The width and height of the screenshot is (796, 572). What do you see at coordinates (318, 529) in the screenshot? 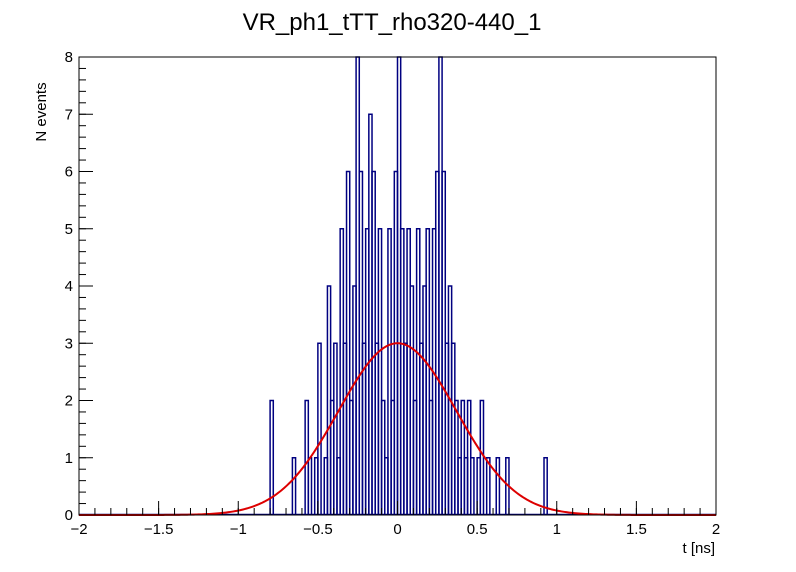
I see `x-tick-label: −0.5` at bounding box center [318, 529].